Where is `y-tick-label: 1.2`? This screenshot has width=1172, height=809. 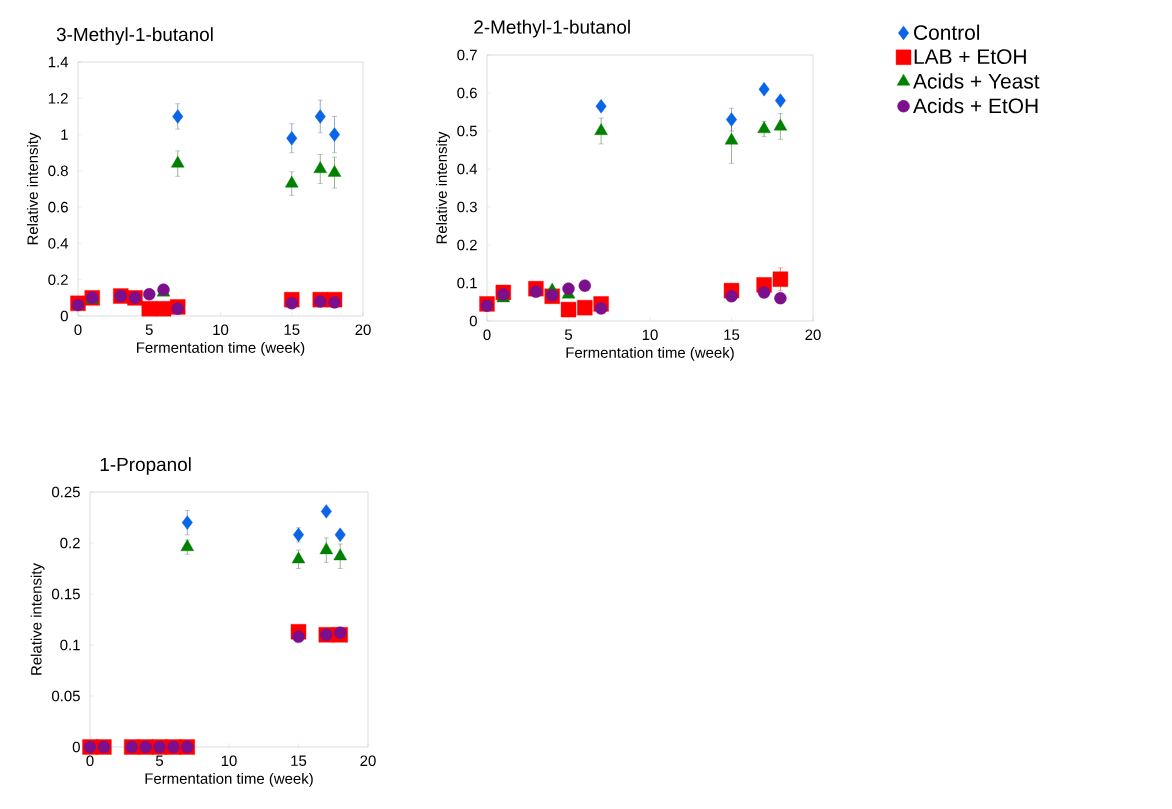
y-tick-label: 1.2 is located at coordinates (58, 98).